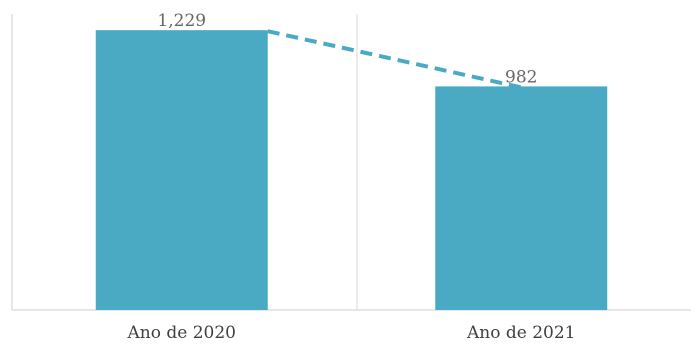  Describe the element at coordinates (394, 59) in the screenshot. I see `trend-line` at that location.